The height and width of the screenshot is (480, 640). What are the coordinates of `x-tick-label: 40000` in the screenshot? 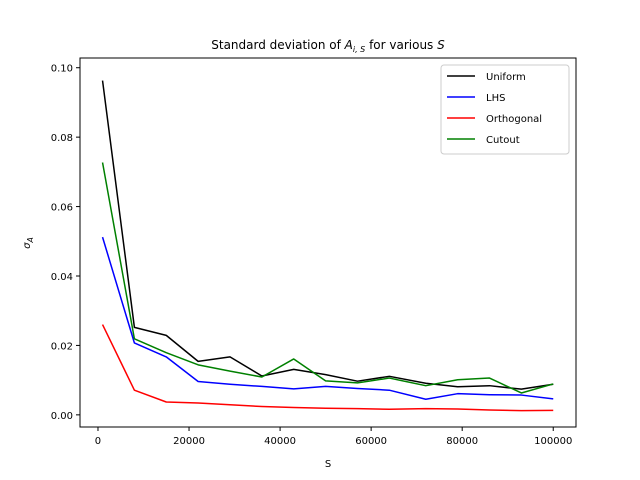 It's located at (280, 441).